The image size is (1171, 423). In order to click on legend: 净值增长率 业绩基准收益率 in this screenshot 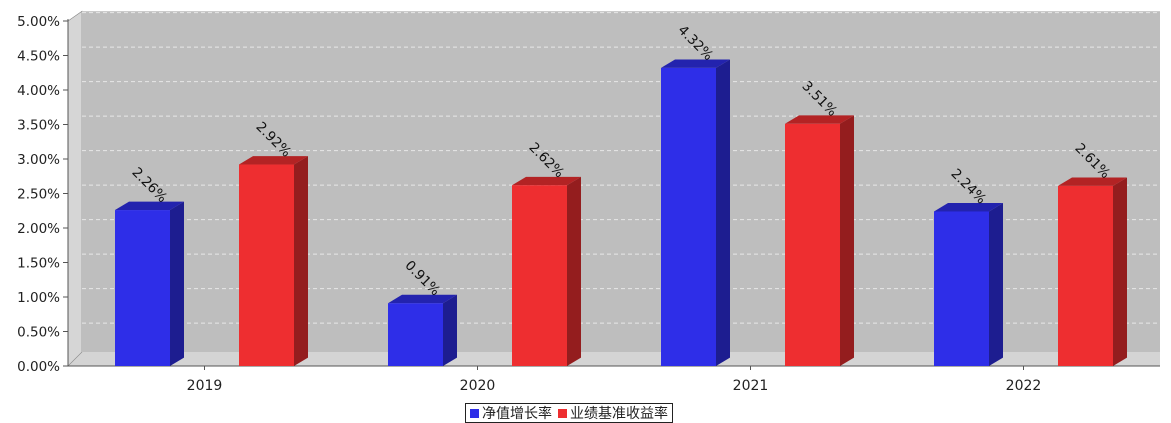, I will do `click(569, 413)`.